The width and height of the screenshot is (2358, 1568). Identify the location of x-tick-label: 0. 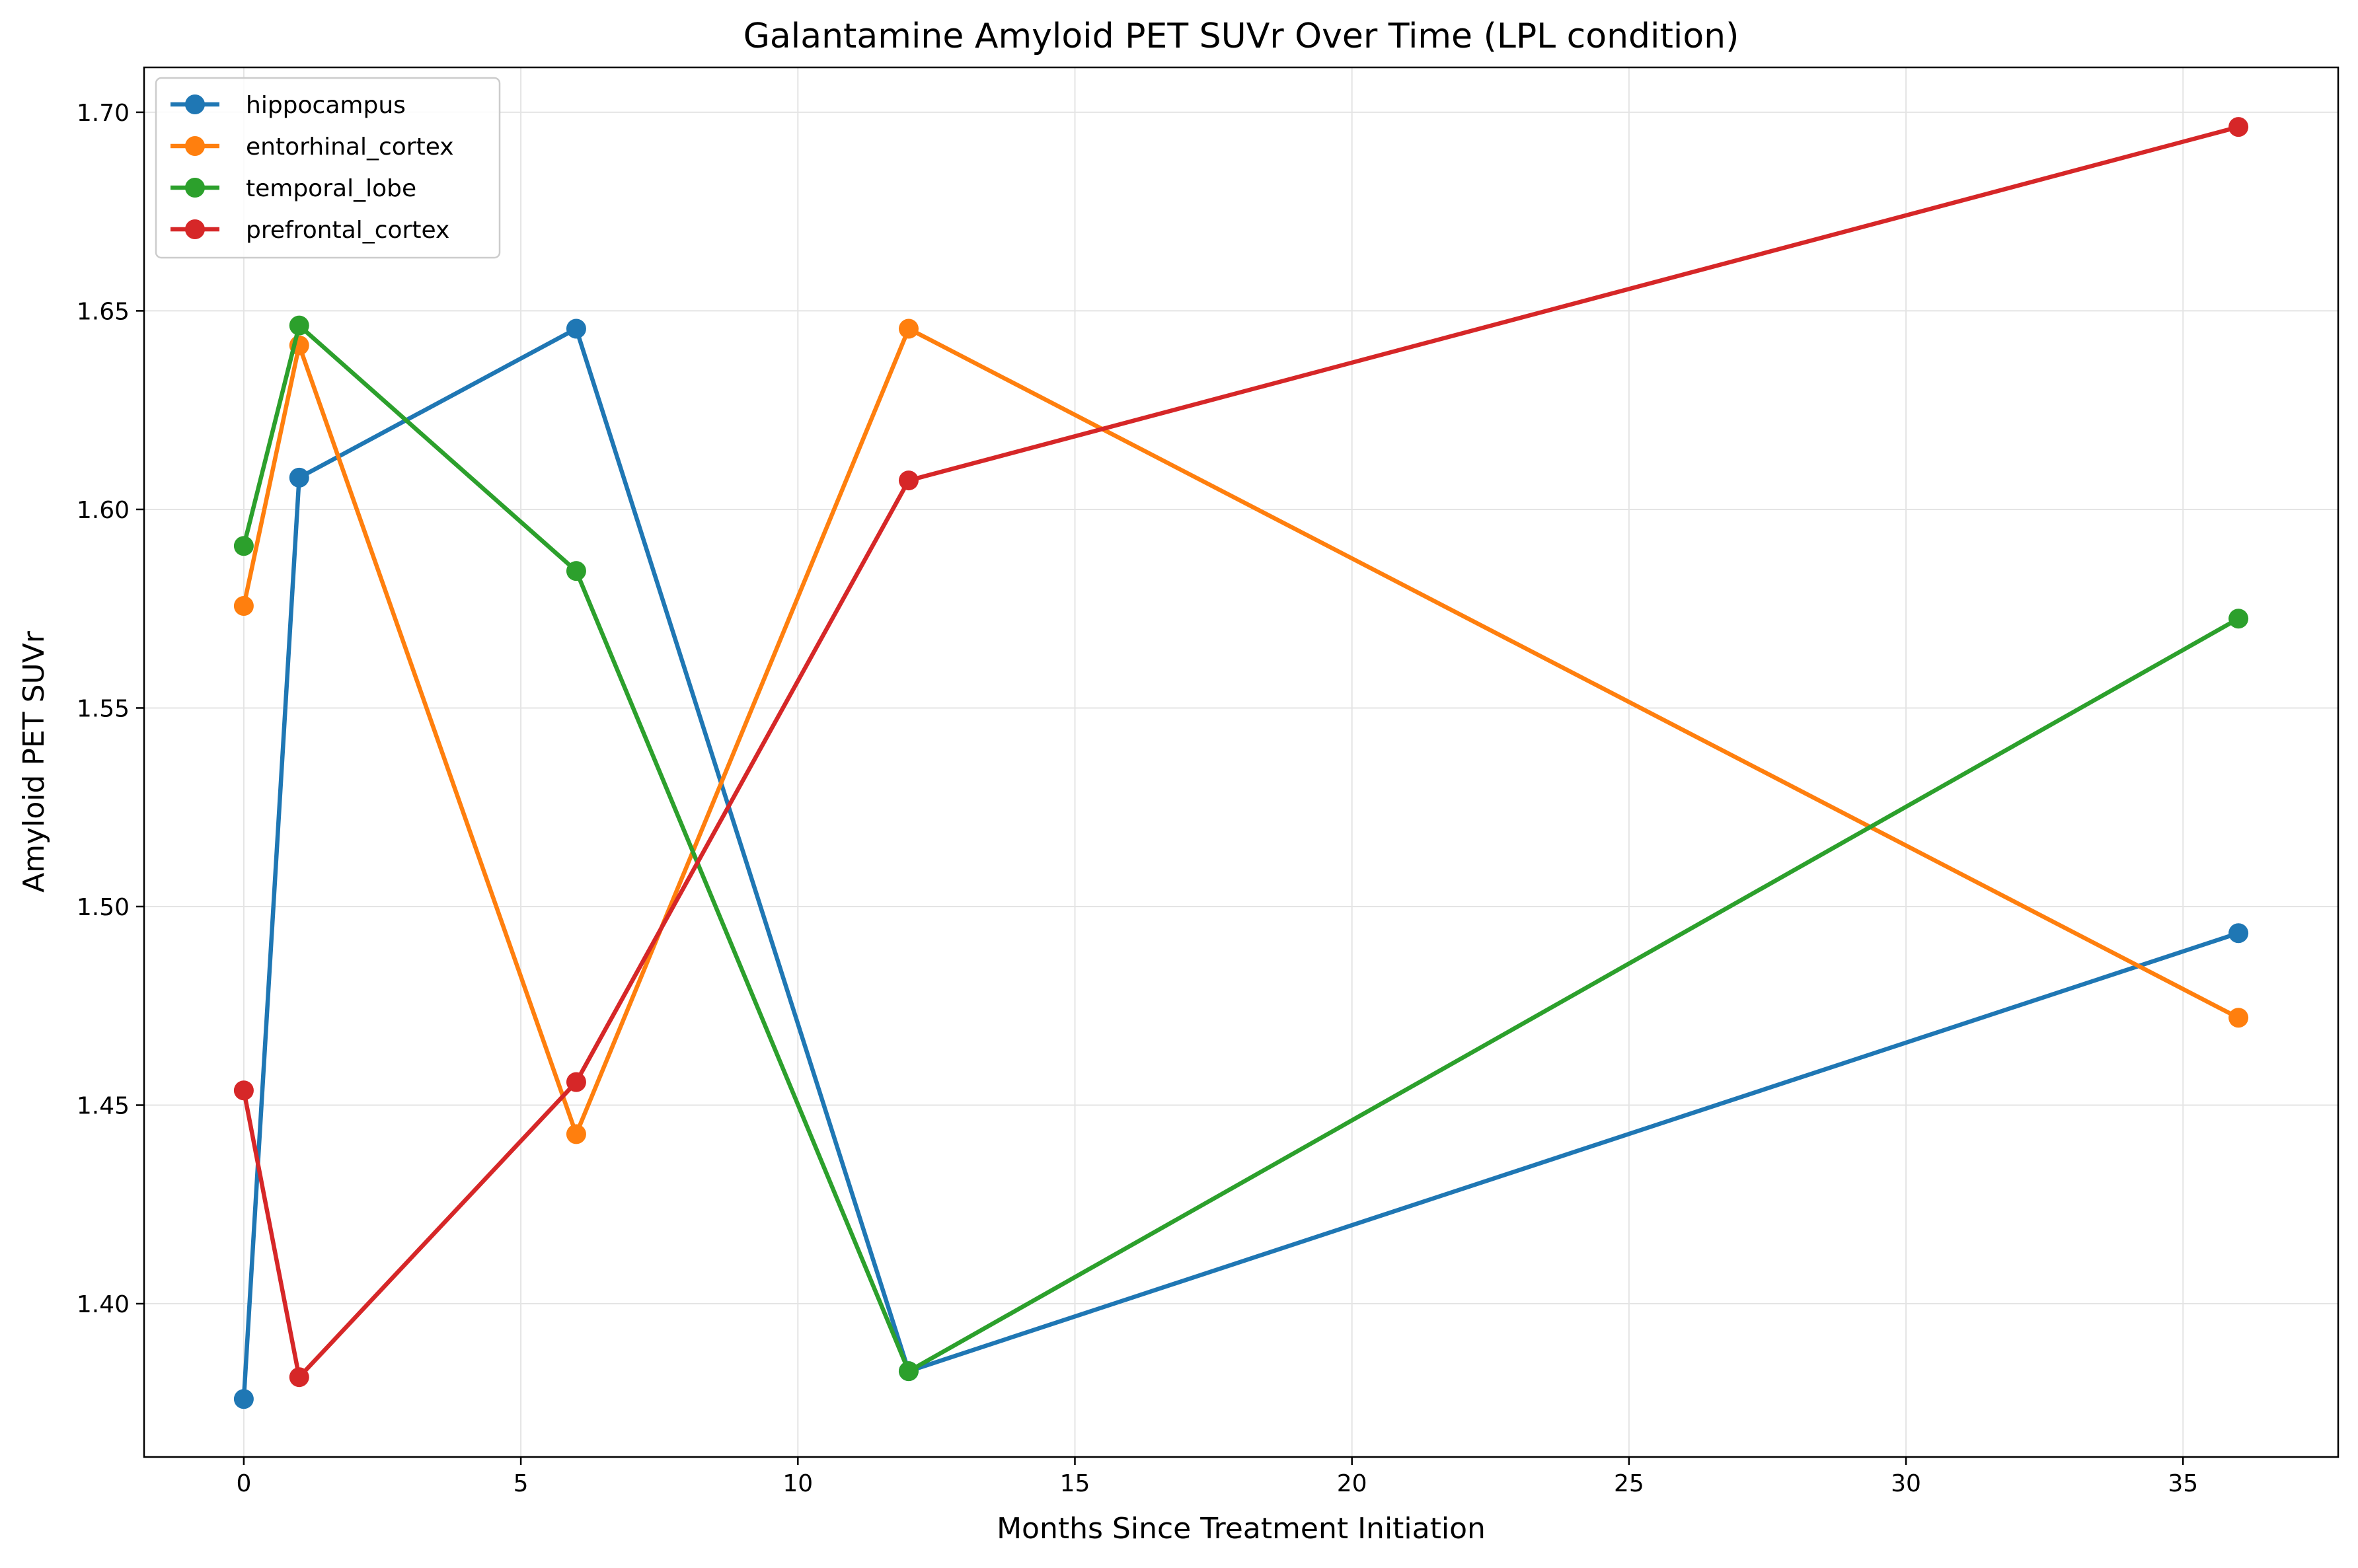
(243, 1483).